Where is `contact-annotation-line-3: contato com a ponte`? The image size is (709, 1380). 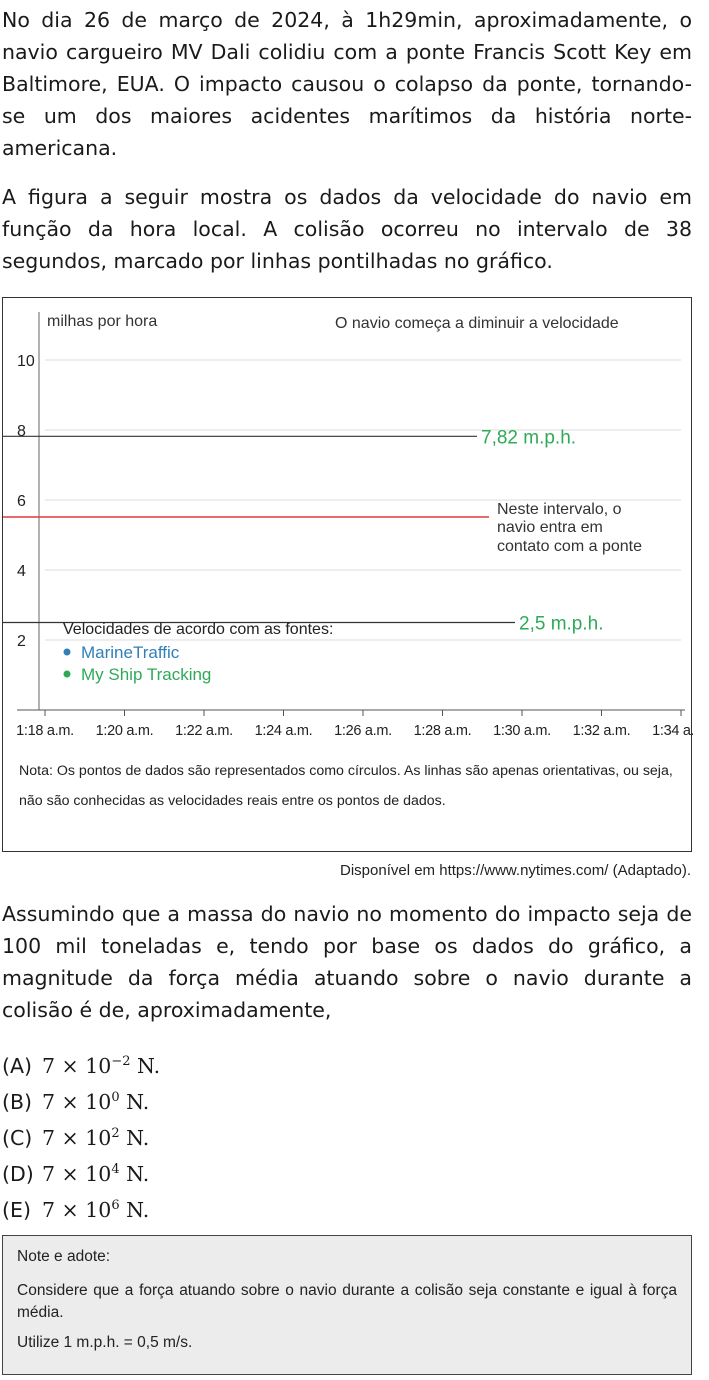
contact-annotation-line-3: contato com a ponte is located at coordinates (569, 546).